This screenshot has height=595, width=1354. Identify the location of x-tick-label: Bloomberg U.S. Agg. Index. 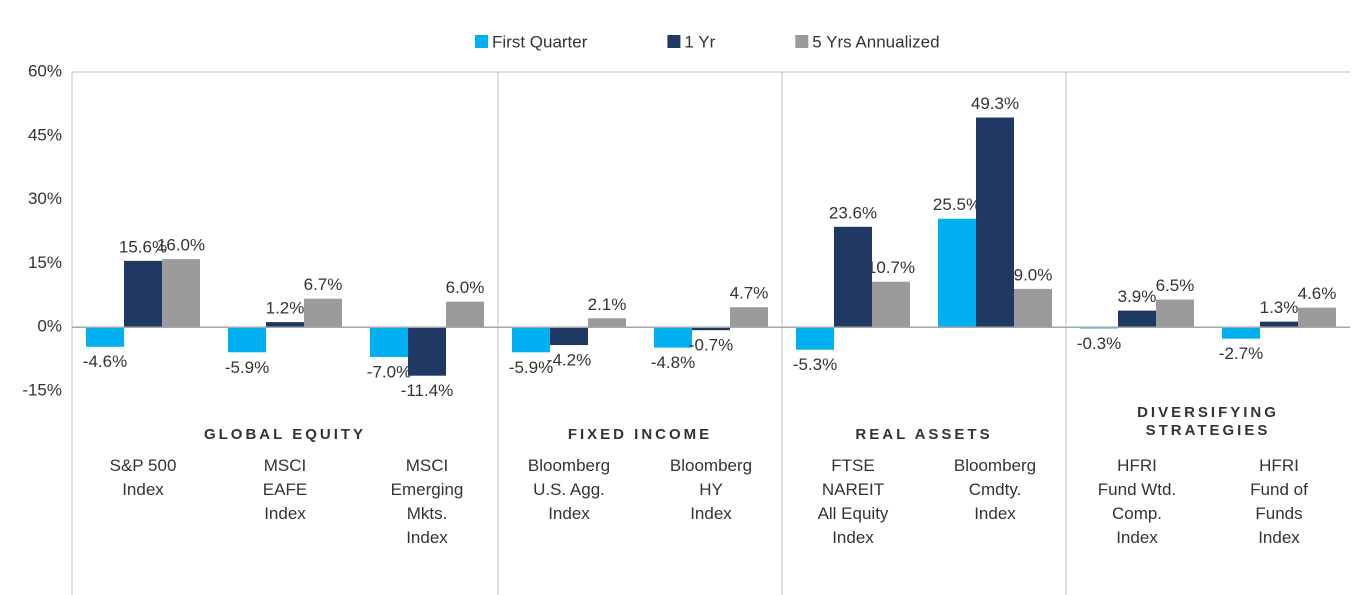
(569, 489).